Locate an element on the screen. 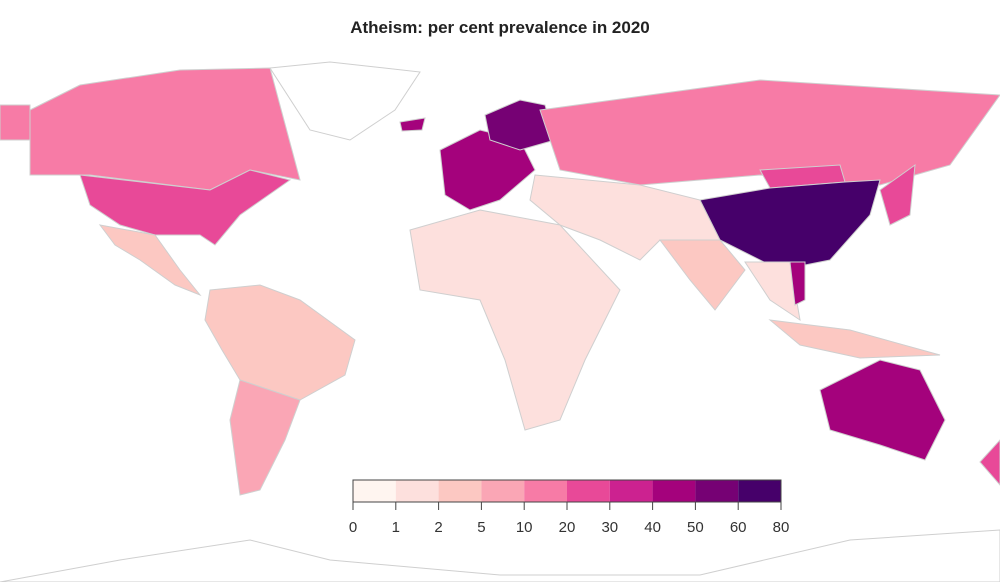  region-china is located at coordinates (790, 225).